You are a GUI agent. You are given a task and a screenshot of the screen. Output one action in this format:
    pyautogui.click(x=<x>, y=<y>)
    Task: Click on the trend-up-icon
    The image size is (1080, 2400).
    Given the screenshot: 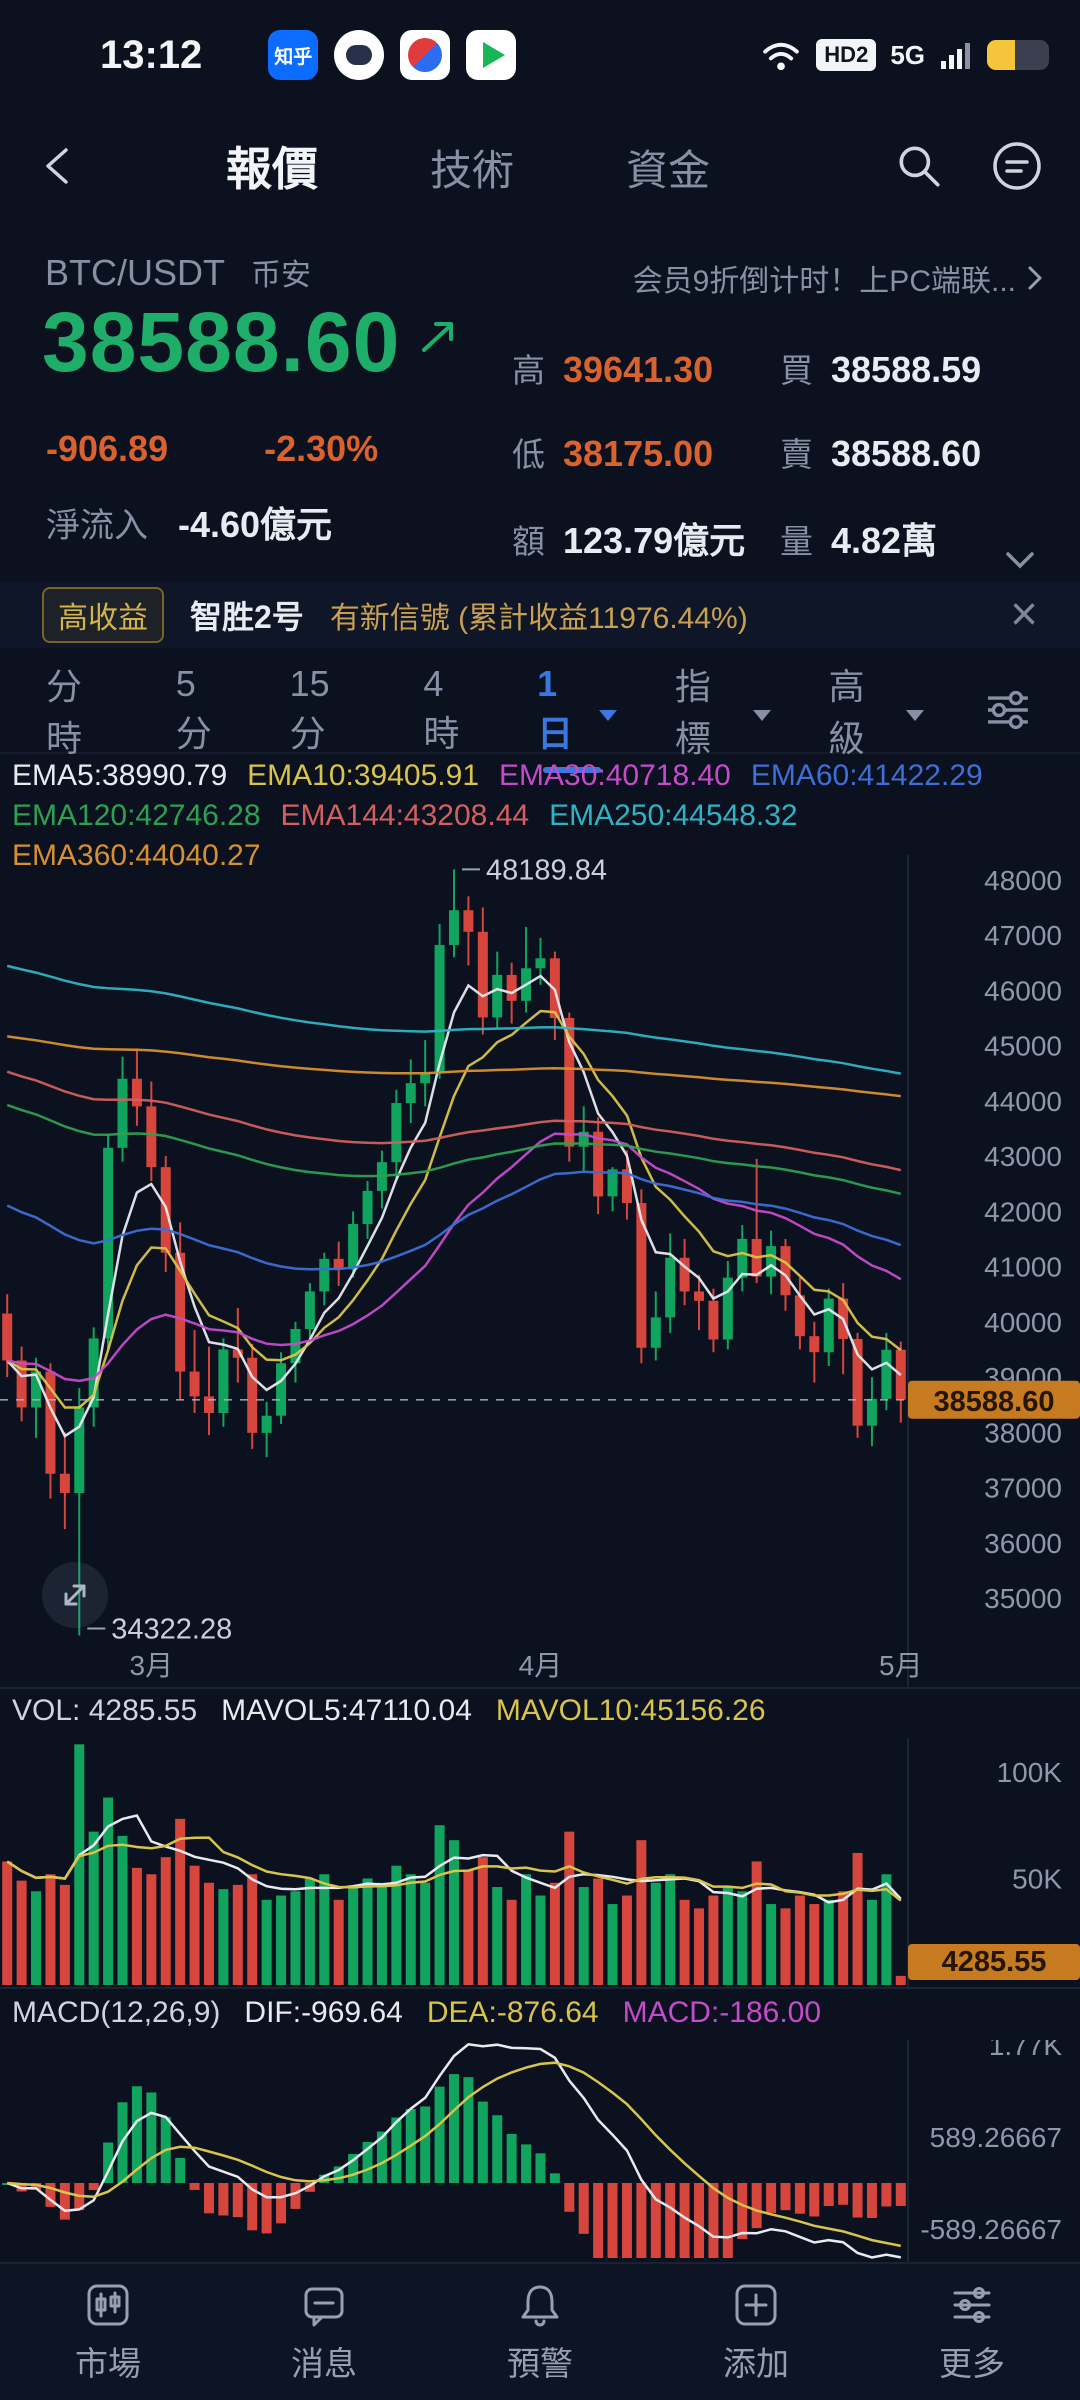 What is the action you would take?
    pyautogui.click(x=438, y=337)
    